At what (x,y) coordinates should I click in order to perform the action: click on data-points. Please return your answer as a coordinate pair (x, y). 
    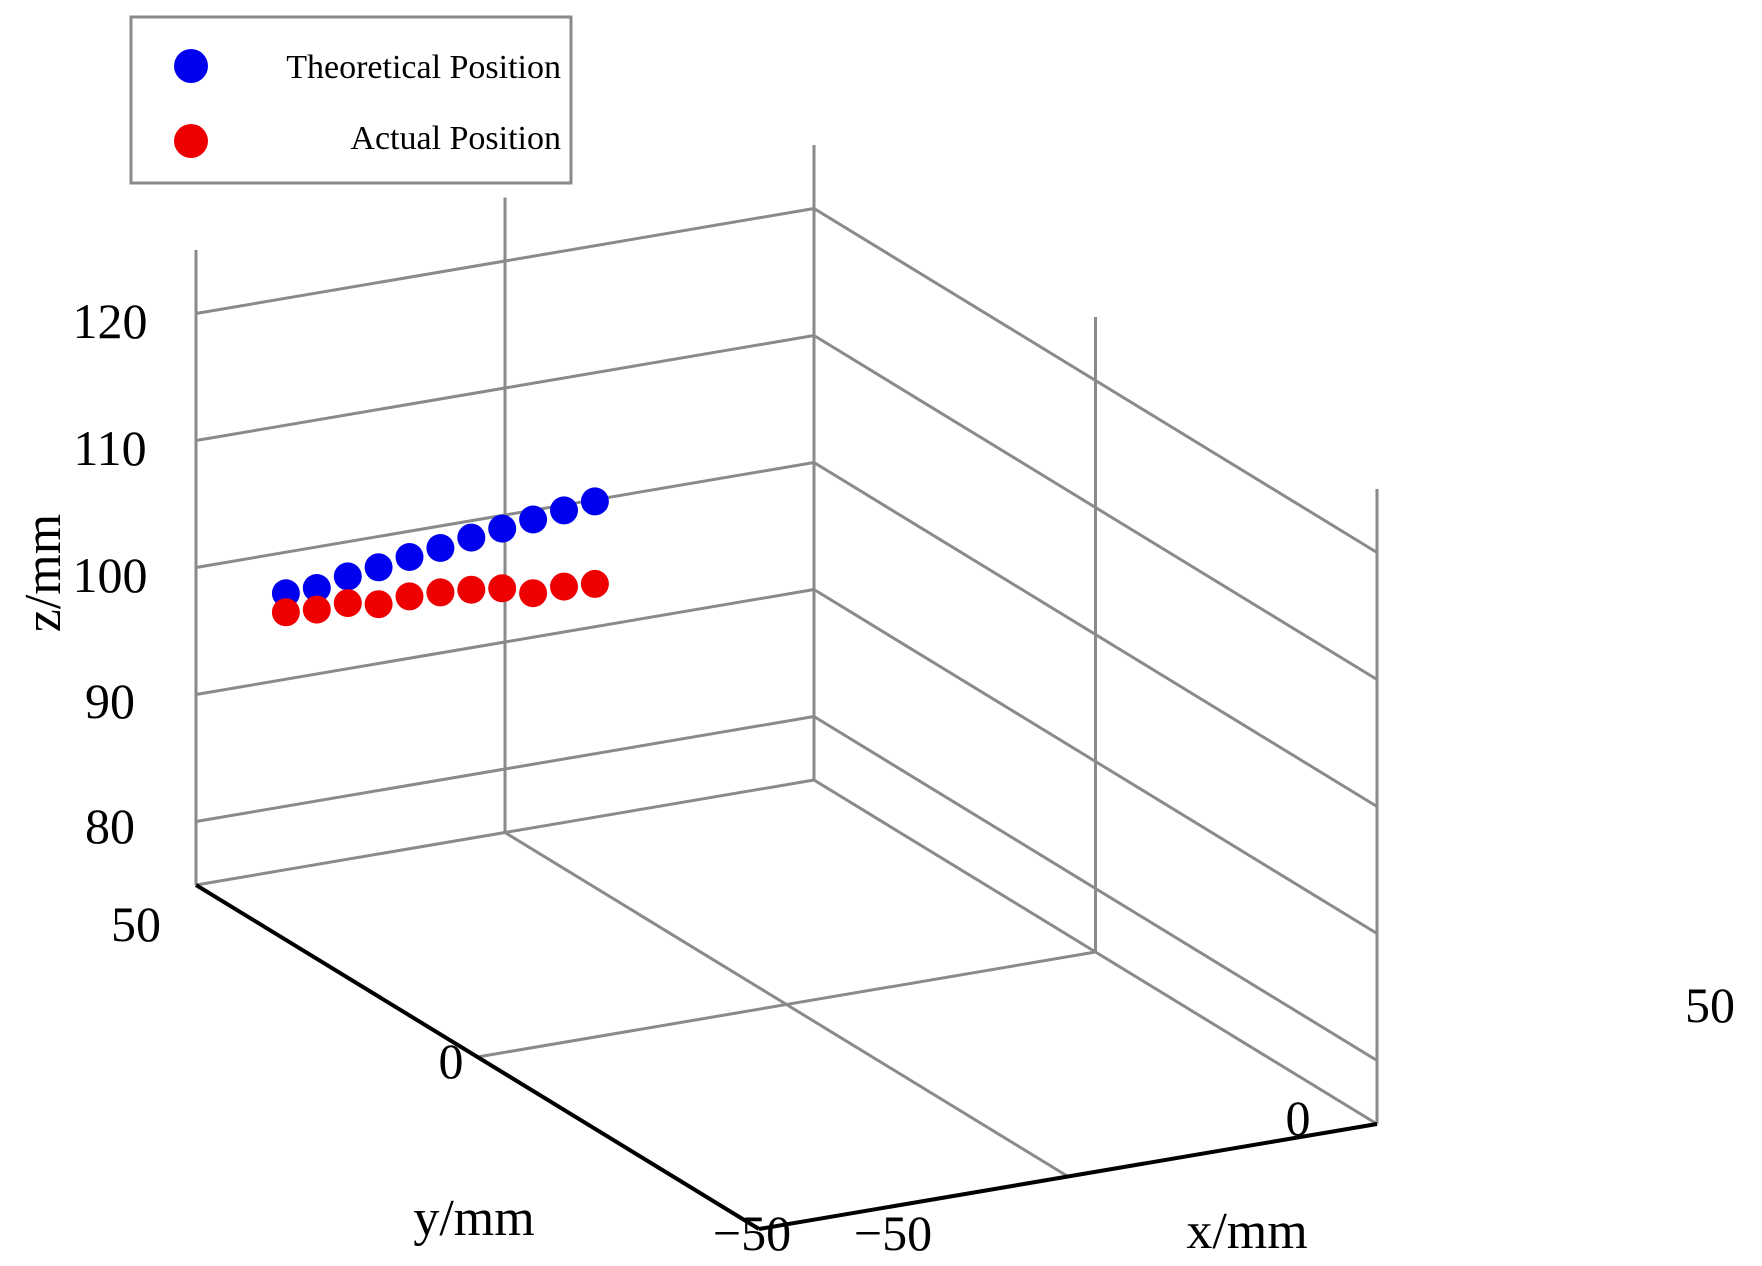
    Looking at the image, I should click on (440, 557).